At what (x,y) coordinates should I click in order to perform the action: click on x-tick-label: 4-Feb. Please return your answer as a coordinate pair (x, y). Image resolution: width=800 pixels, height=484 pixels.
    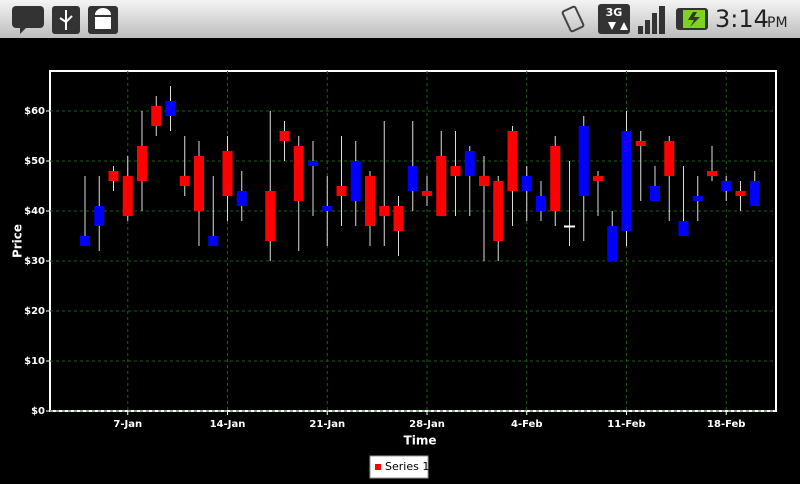
    Looking at the image, I should click on (526, 424).